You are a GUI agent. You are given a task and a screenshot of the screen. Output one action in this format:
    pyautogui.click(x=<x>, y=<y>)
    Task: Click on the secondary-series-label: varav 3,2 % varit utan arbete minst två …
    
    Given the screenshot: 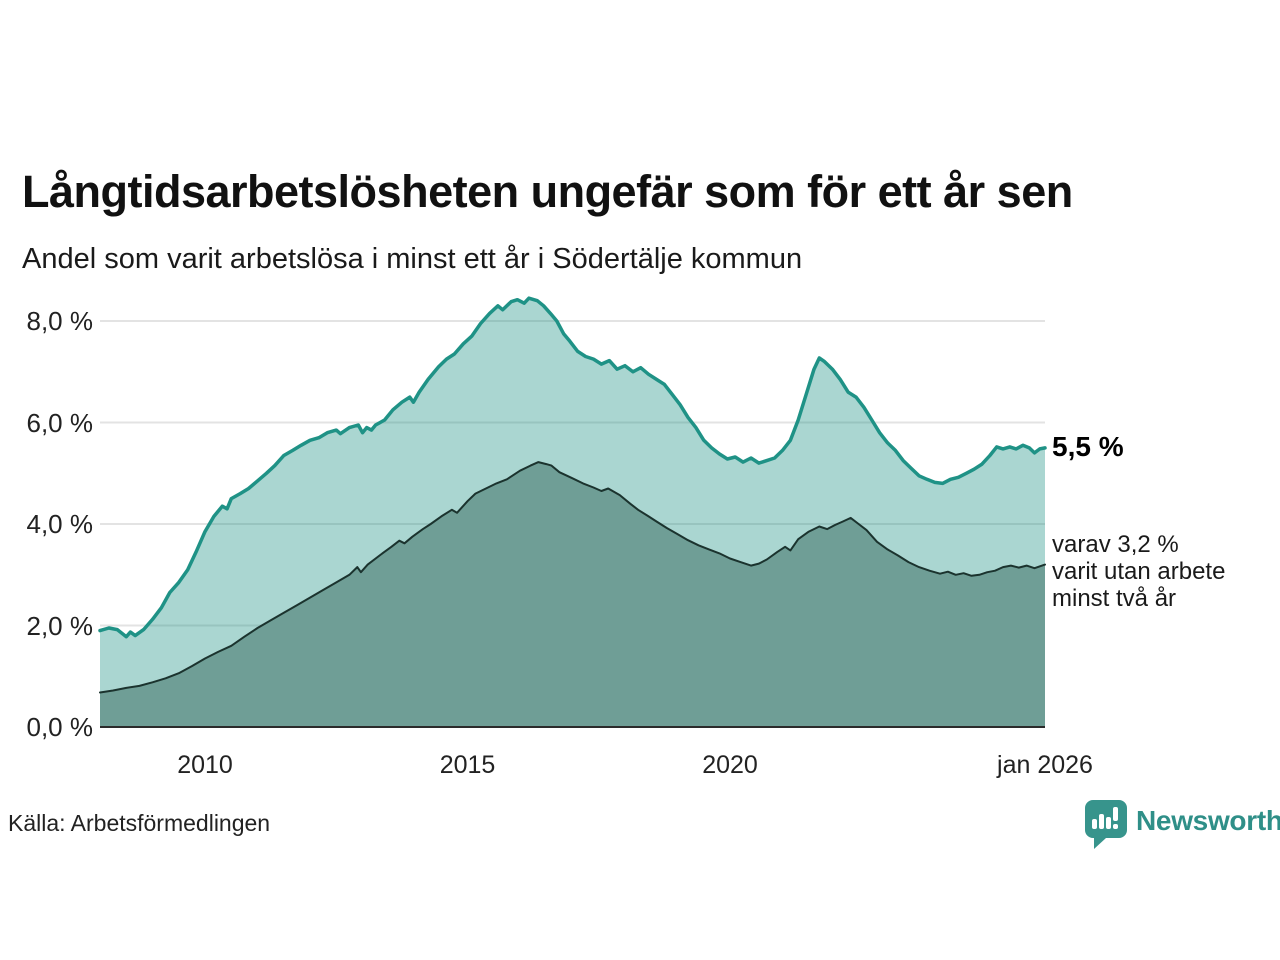 What is the action you would take?
    pyautogui.click(x=1139, y=571)
    